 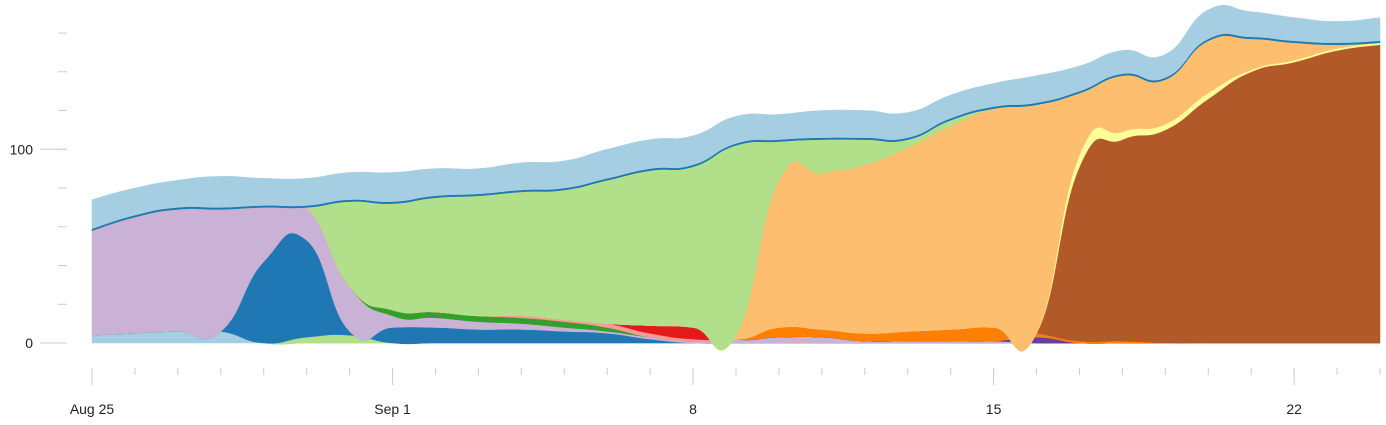 What do you see at coordinates (92, 409) in the screenshot?
I see `x-tick-label: Aug 25` at bounding box center [92, 409].